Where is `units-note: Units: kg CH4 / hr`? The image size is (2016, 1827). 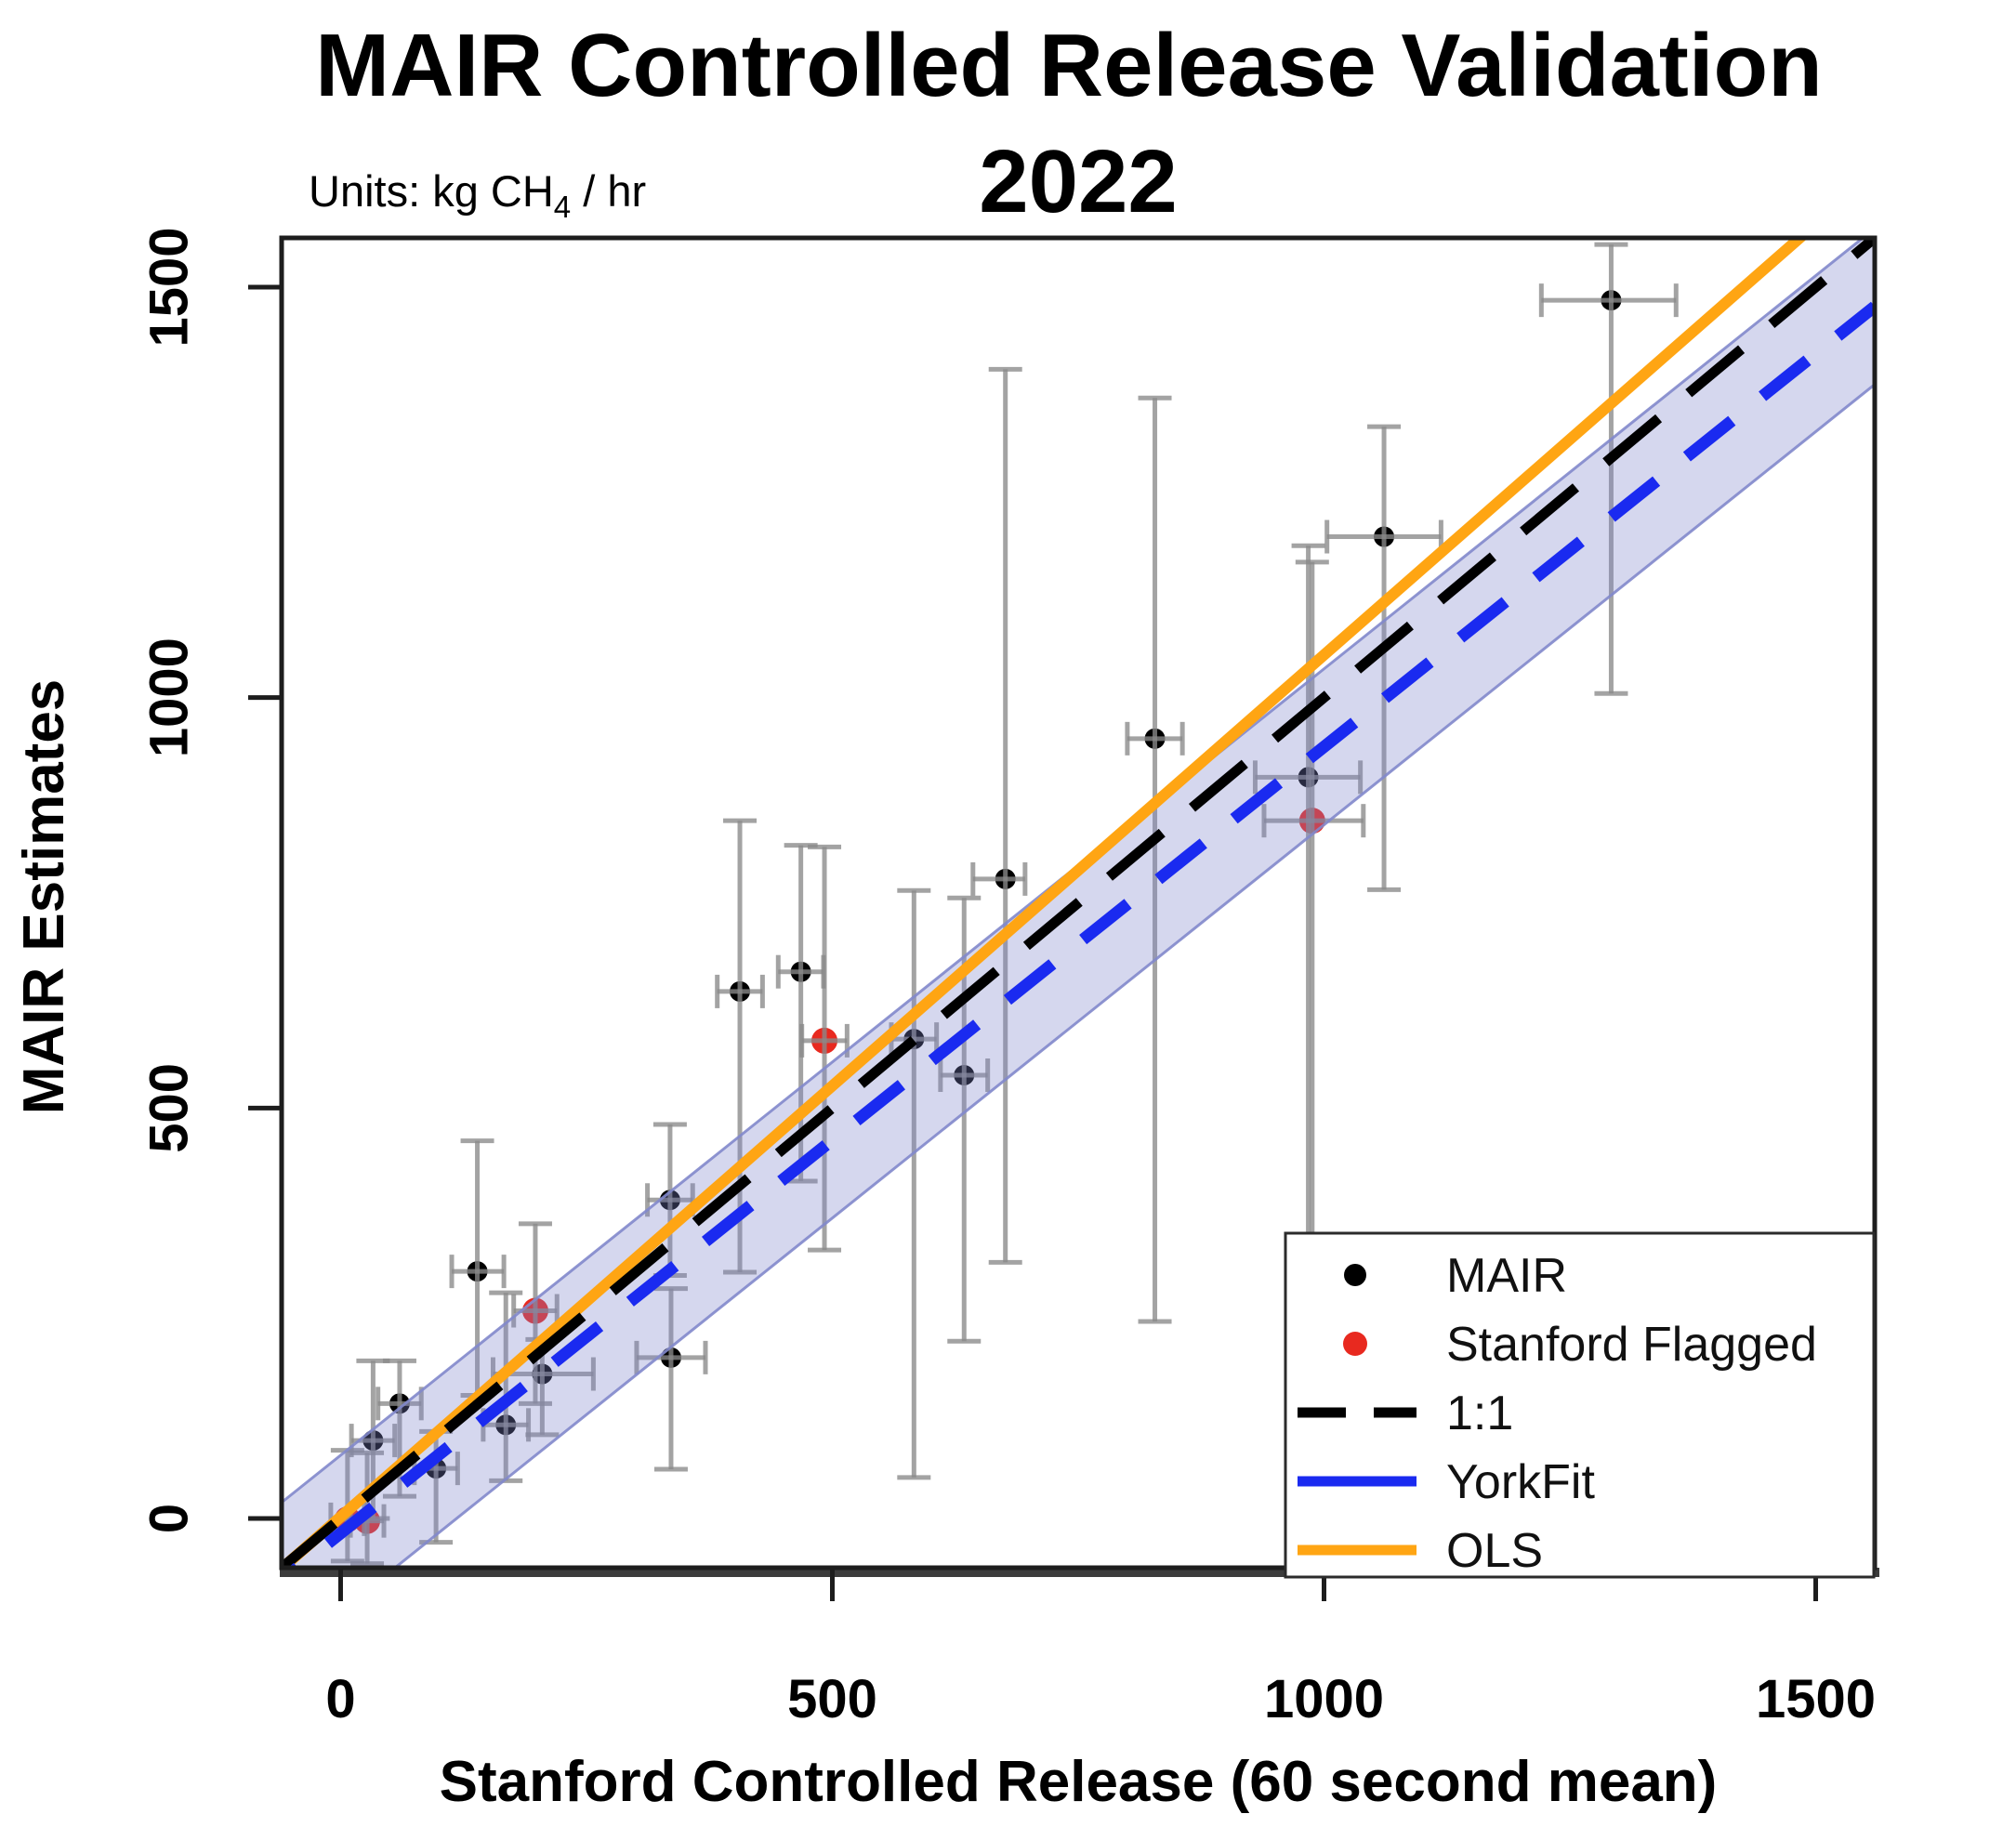 units-note: Units: kg CH4 / hr is located at coordinates (478, 195).